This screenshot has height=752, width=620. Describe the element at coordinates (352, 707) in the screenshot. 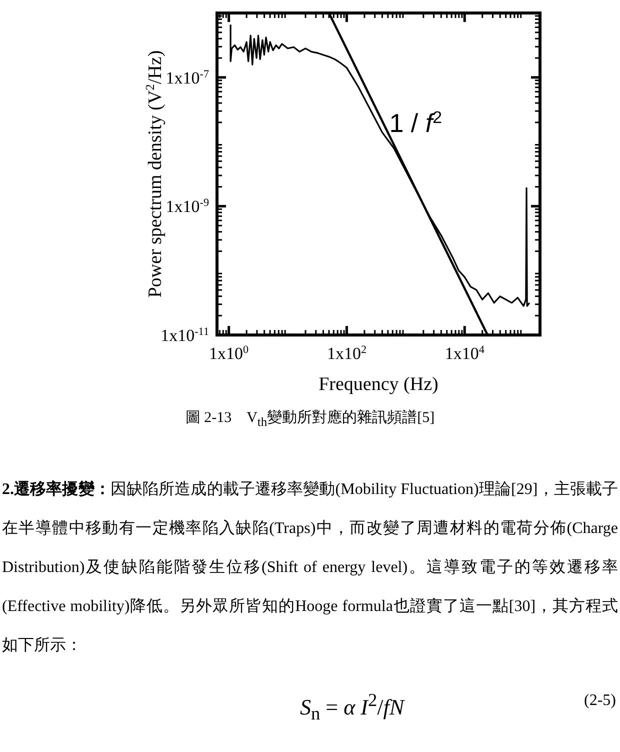

I see `text: S$_{n}$ = α I$^{2}$/fN` at that location.